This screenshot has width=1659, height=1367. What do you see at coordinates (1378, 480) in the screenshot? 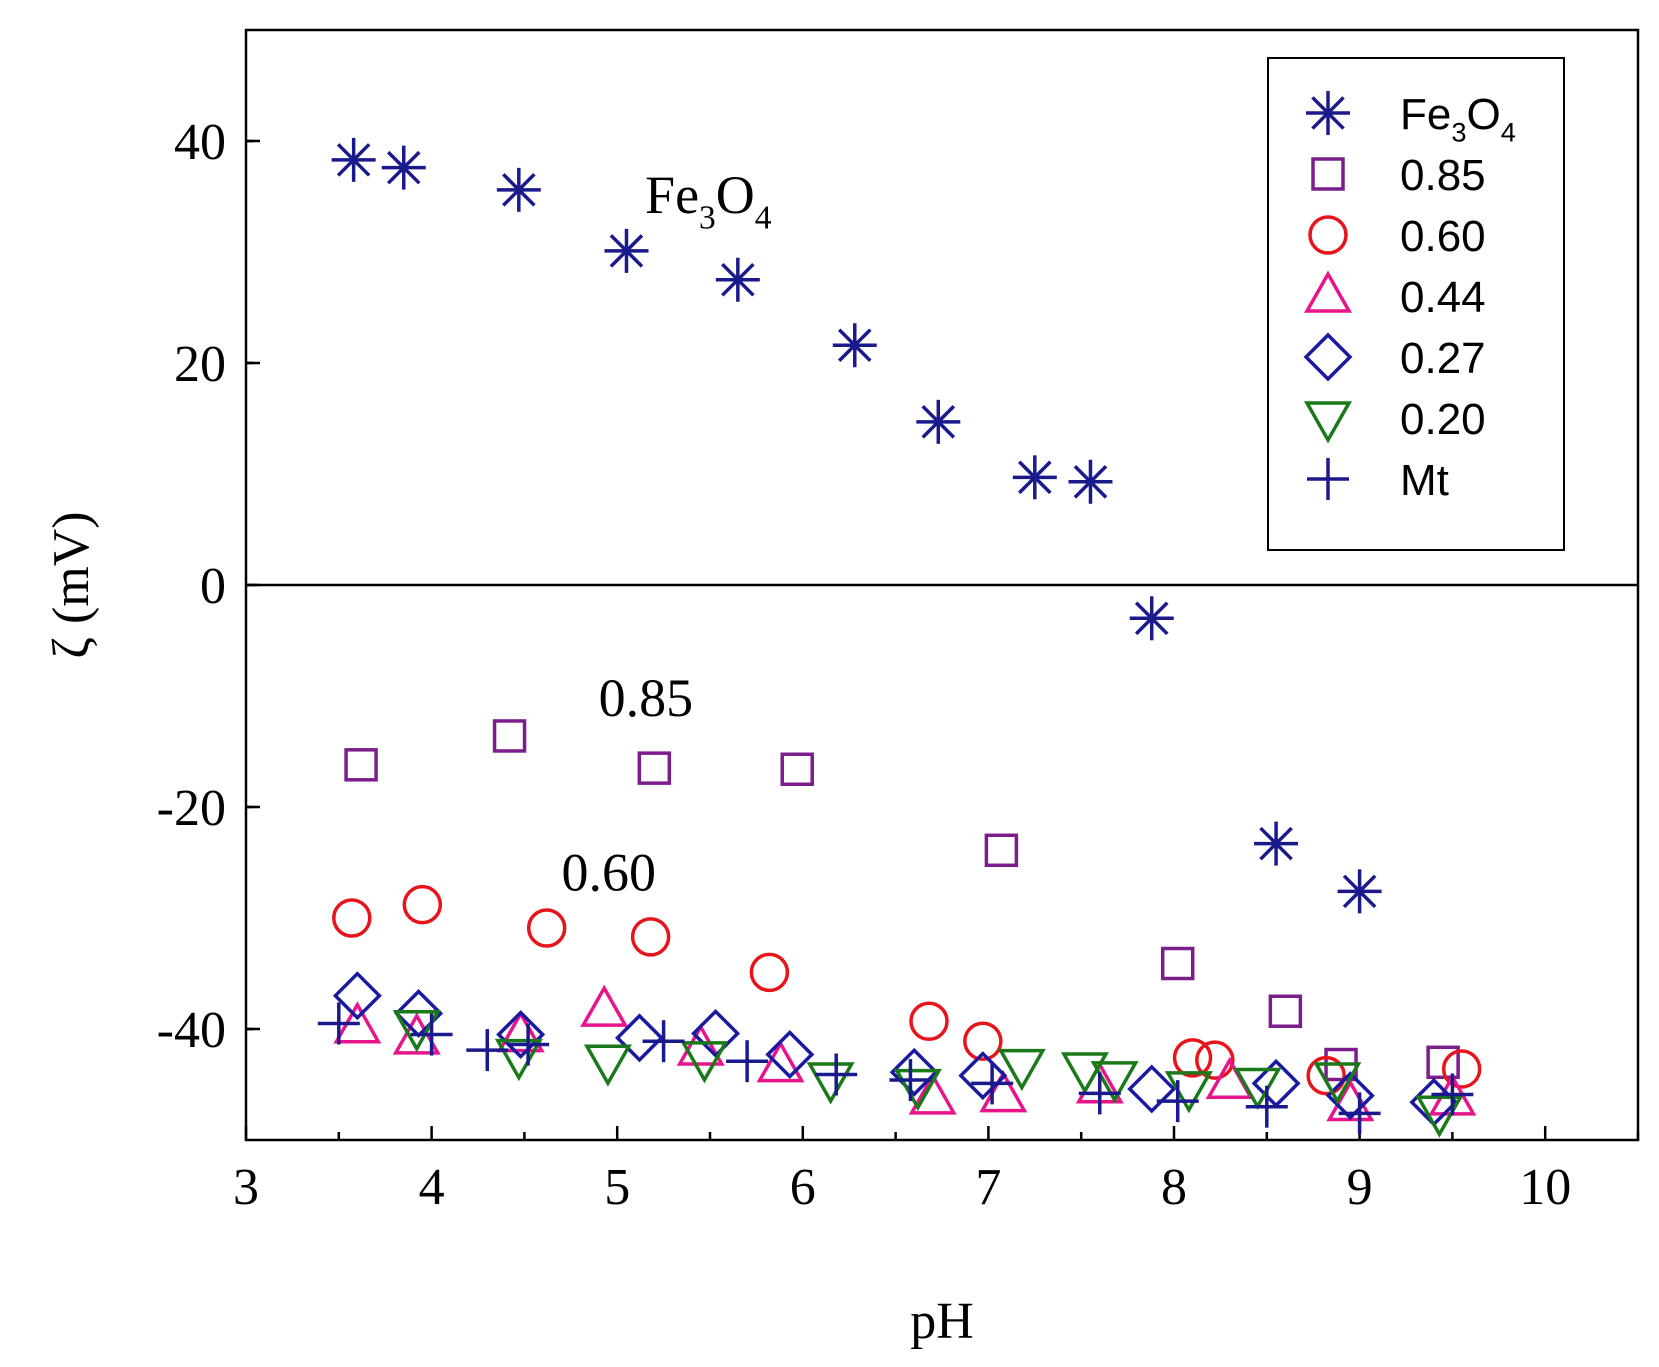
I see `legend-entry-Mt: Mt` at bounding box center [1378, 480].